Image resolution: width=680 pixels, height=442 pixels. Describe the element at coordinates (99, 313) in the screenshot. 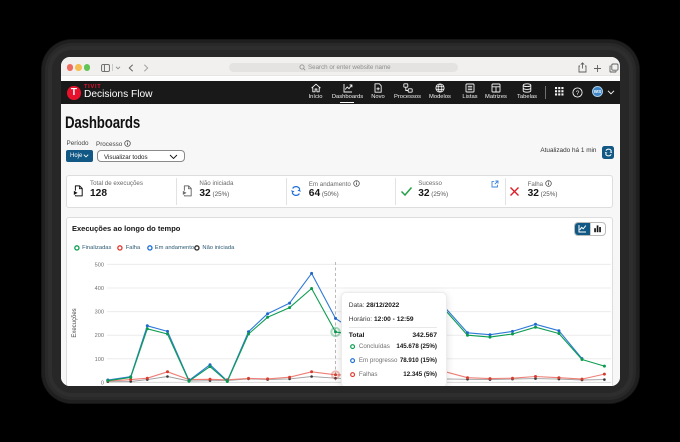

I see `svg-text: 300` at that location.